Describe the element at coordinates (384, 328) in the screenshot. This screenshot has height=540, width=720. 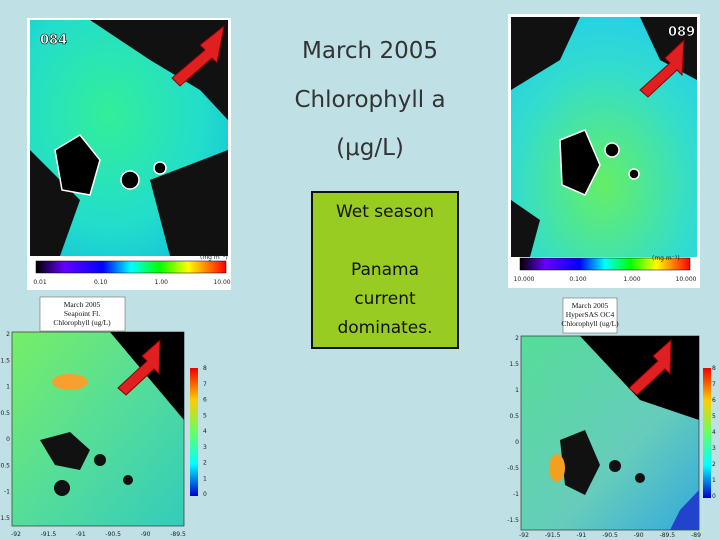
I see `box-text: dominates.` at that location.